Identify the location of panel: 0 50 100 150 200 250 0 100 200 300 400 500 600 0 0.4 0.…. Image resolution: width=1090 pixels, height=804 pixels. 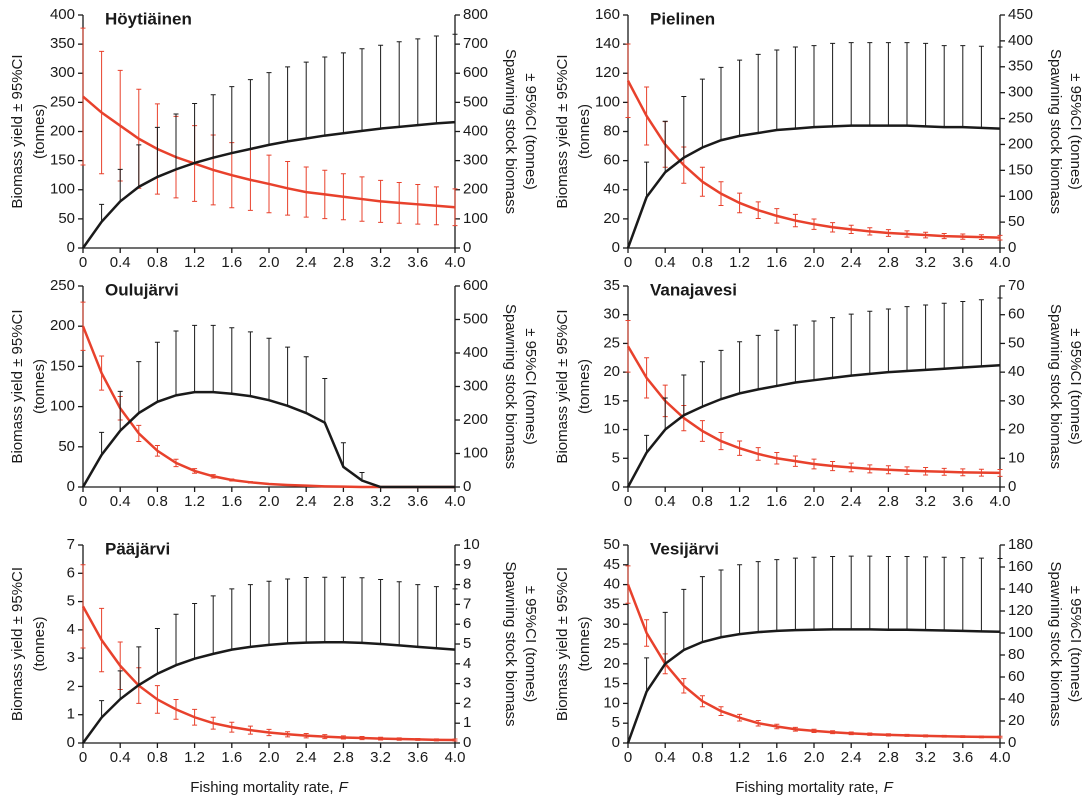
(274, 393).